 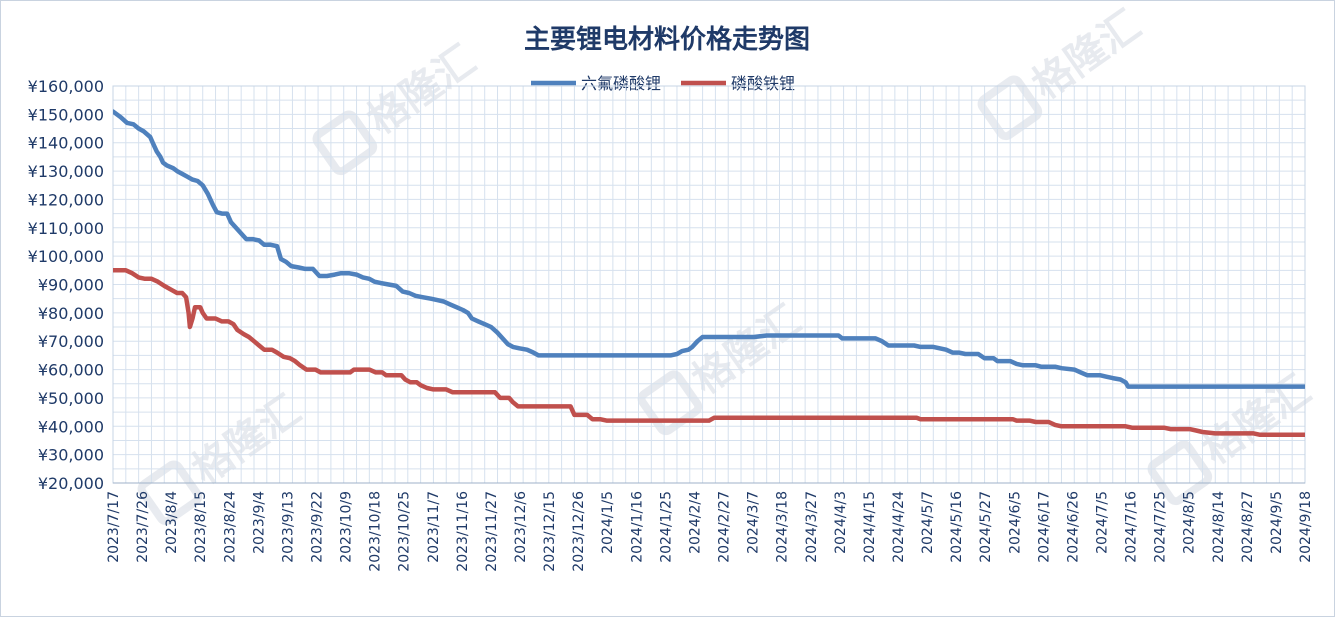 I want to click on x-tick-label: 2024/5/16, so click(x=957, y=527).